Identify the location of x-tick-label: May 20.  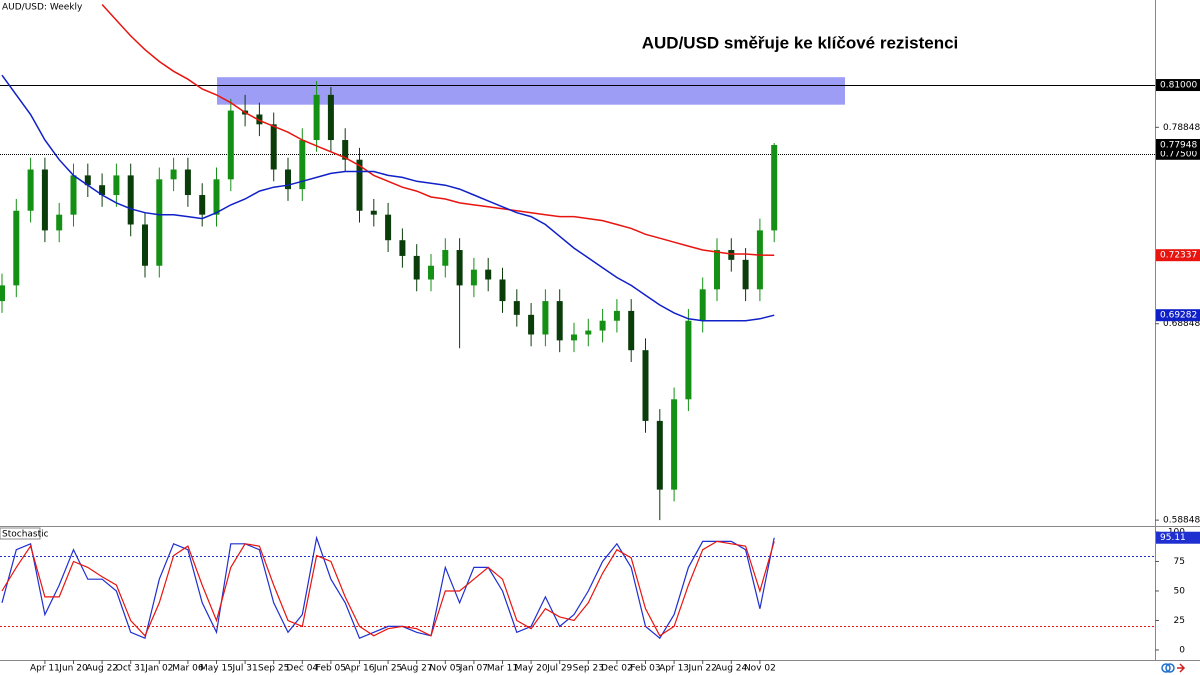
(531, 669).